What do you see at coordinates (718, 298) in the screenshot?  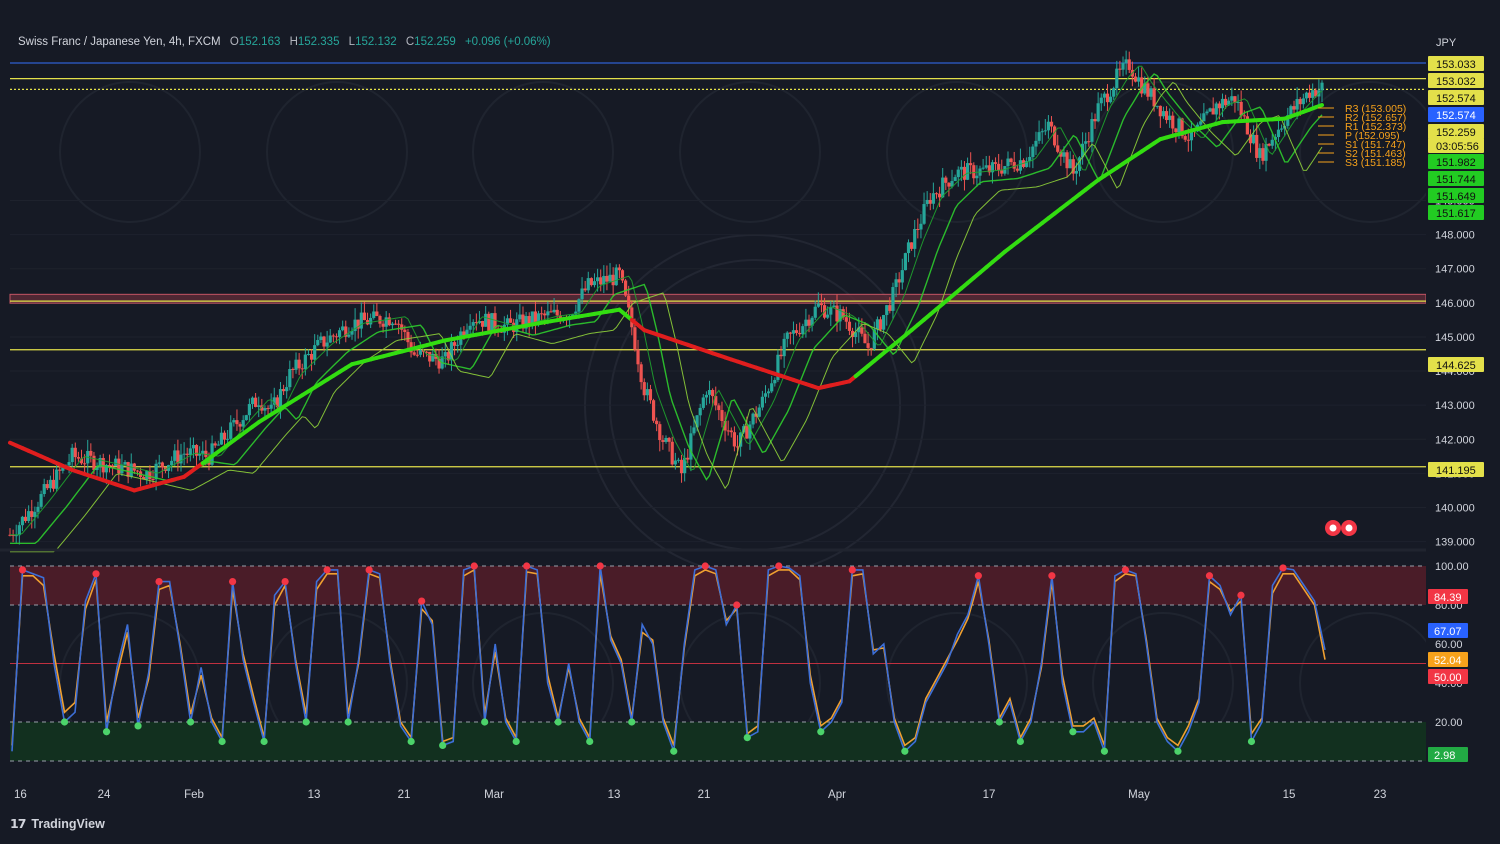 I see `resistance-zone` at bounding box center [718, 298].